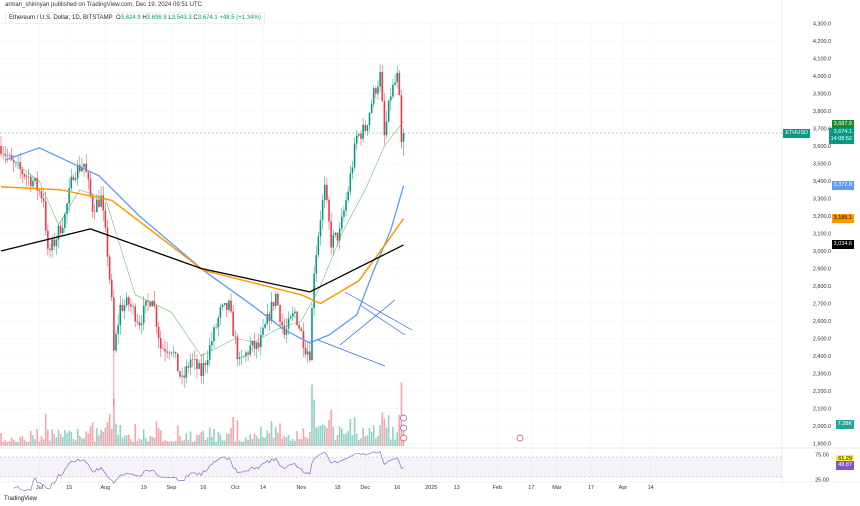 This screenshot has width=860, height=506. Describe the element at coordinates (822, 147) in the screenshot. I see `price-tick: 3,600.0` at that location.